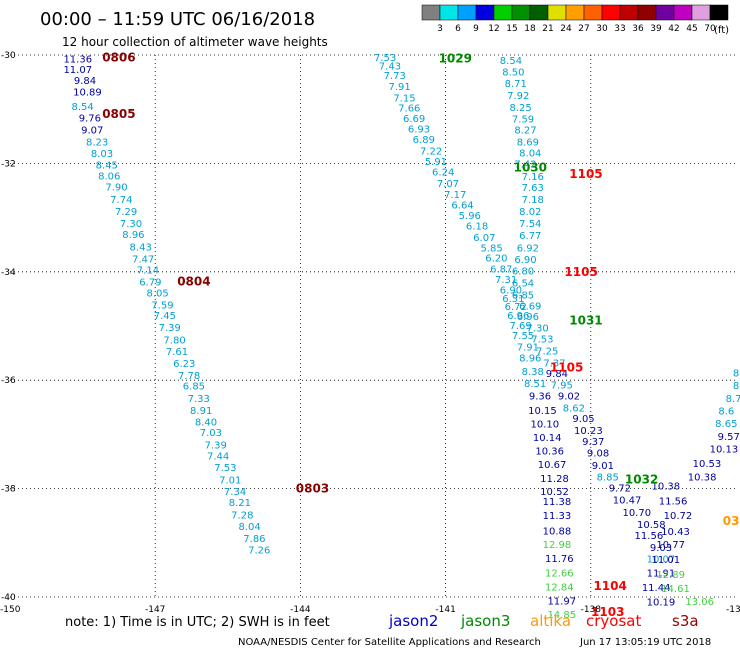 The height and width of the screenshot is (654, 740). Describe the element at coordinates (661, 560) in the screenshot. I see `wave-height-label: 10.07` at that location.